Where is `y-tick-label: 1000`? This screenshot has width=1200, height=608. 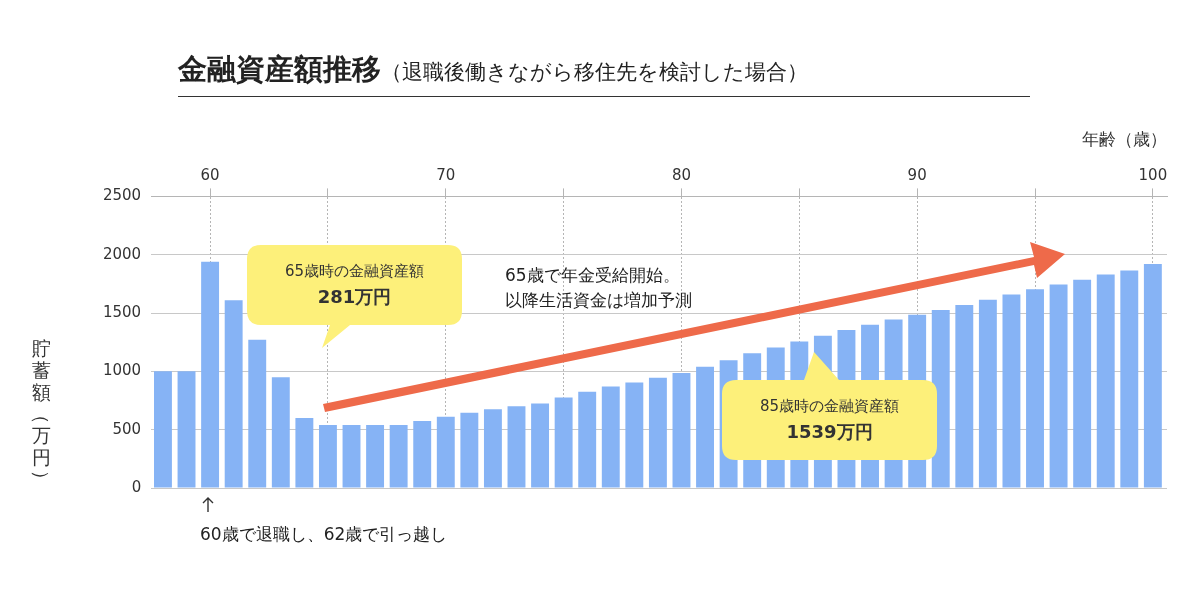
y-tick-label: 1000 is located at coordinates (122, 370).